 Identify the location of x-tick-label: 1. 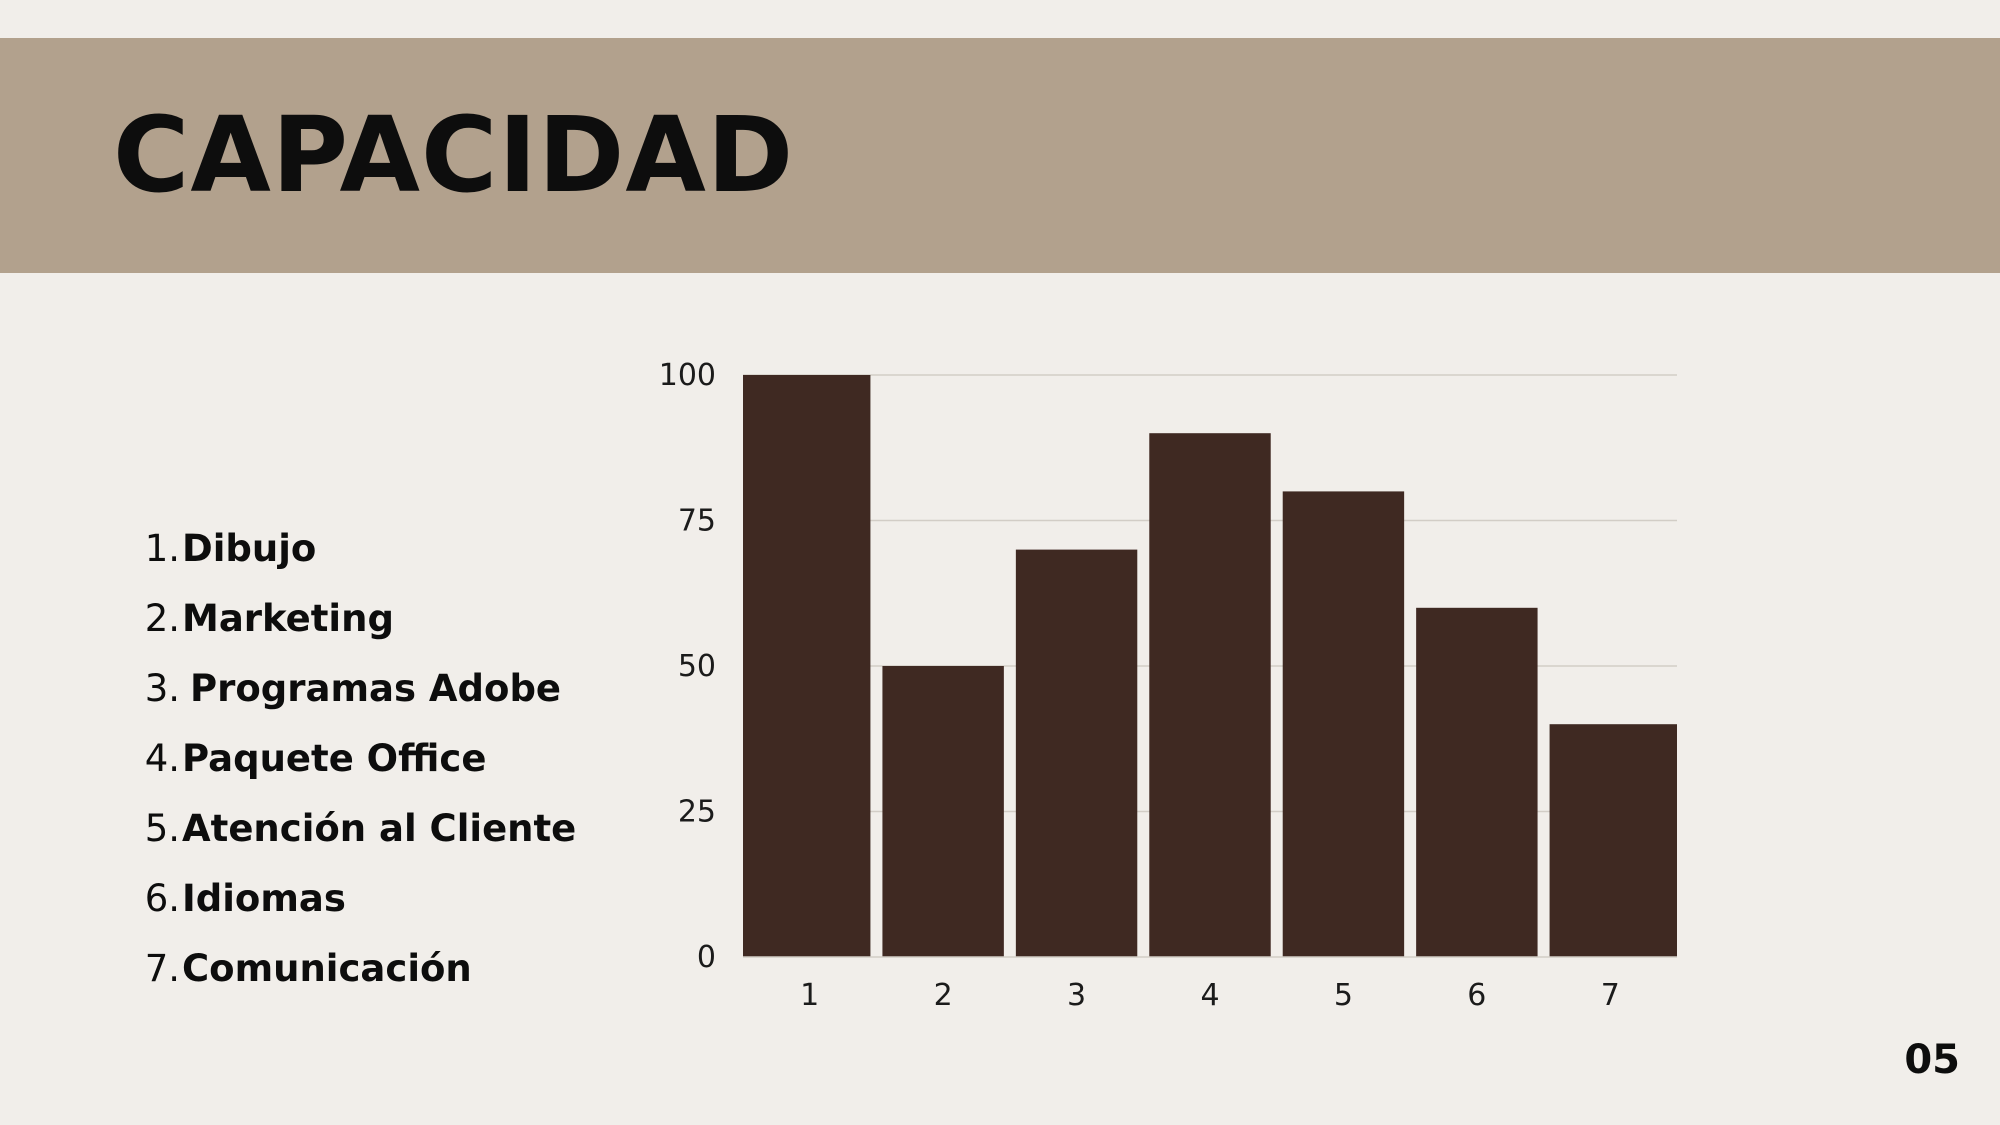
(809, 995).